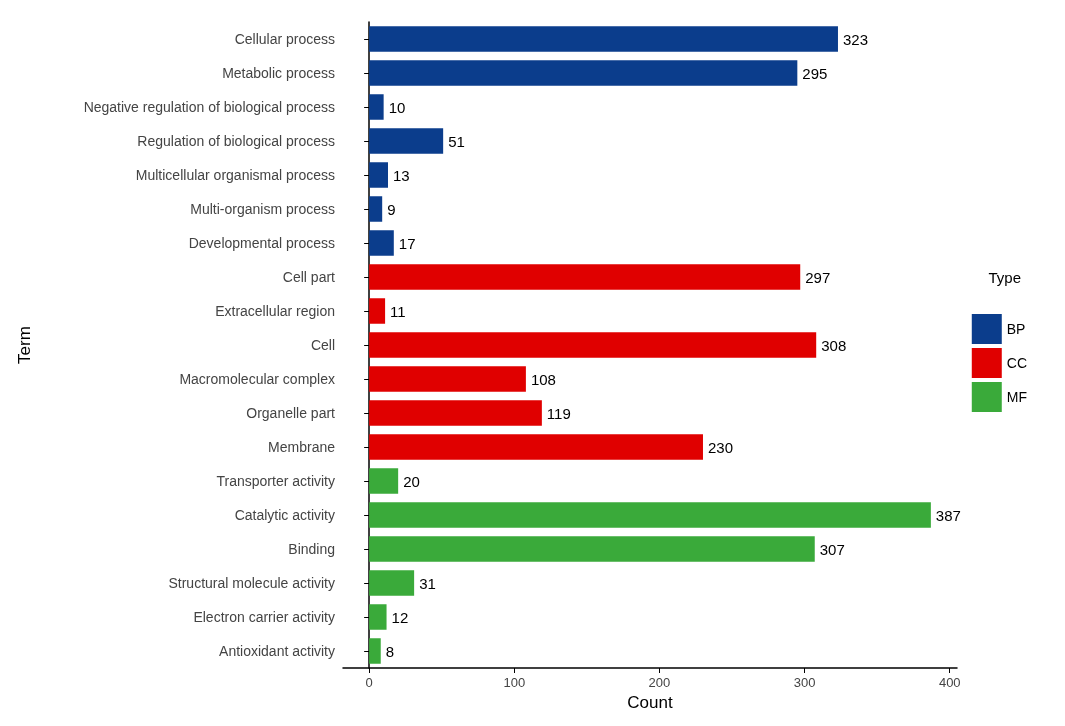  I want to click on y-tick-label: Negative regulation of biological process, so click(209, 107).